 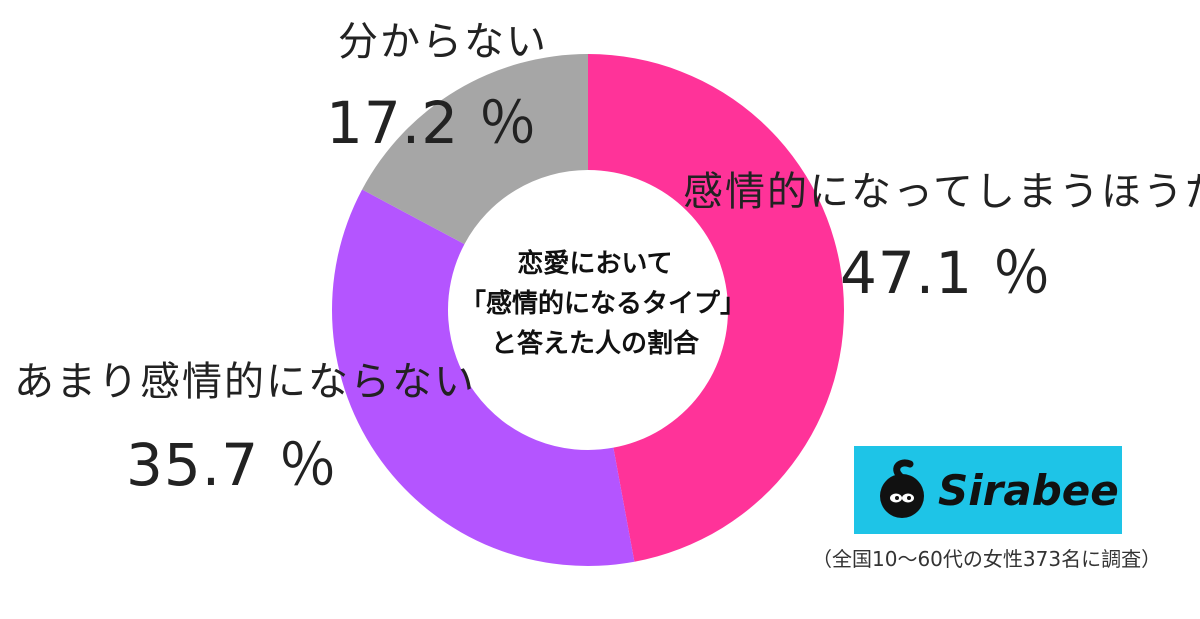 I want to click on slice-label-not-emotional: あまり感情的にならない, so click(x=245, y=382).